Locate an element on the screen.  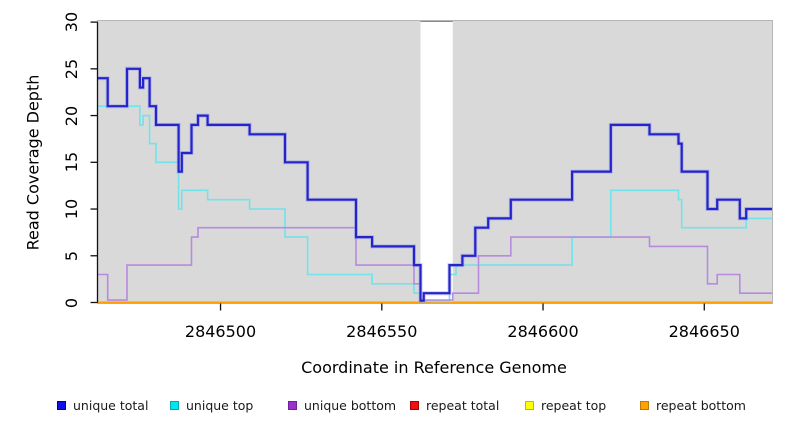
y-tick-label: 15 is located at coordinates (71, 162).